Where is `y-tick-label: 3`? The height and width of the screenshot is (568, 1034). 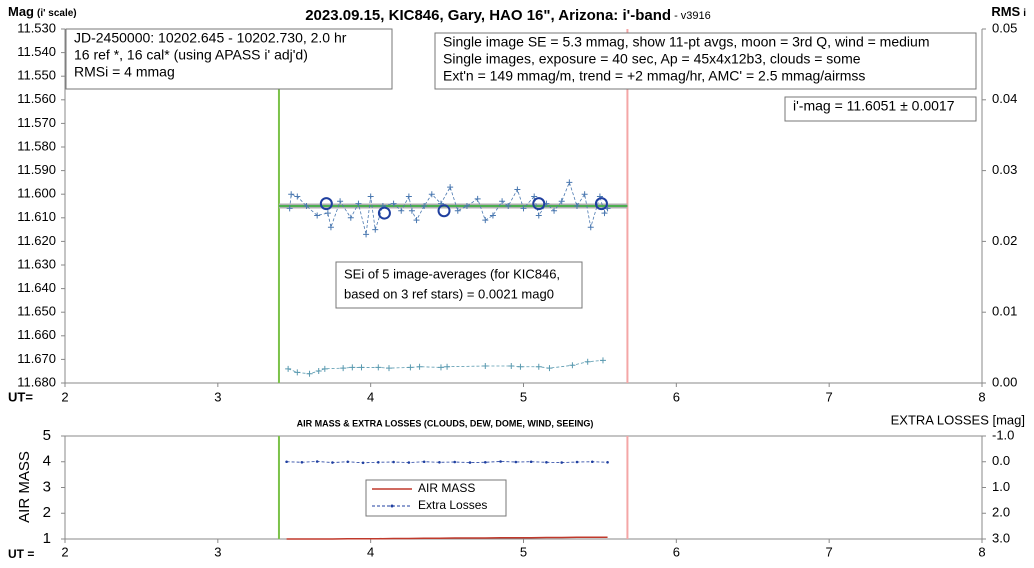
y-tick-label: 3 is located at coordinates (47, 486).